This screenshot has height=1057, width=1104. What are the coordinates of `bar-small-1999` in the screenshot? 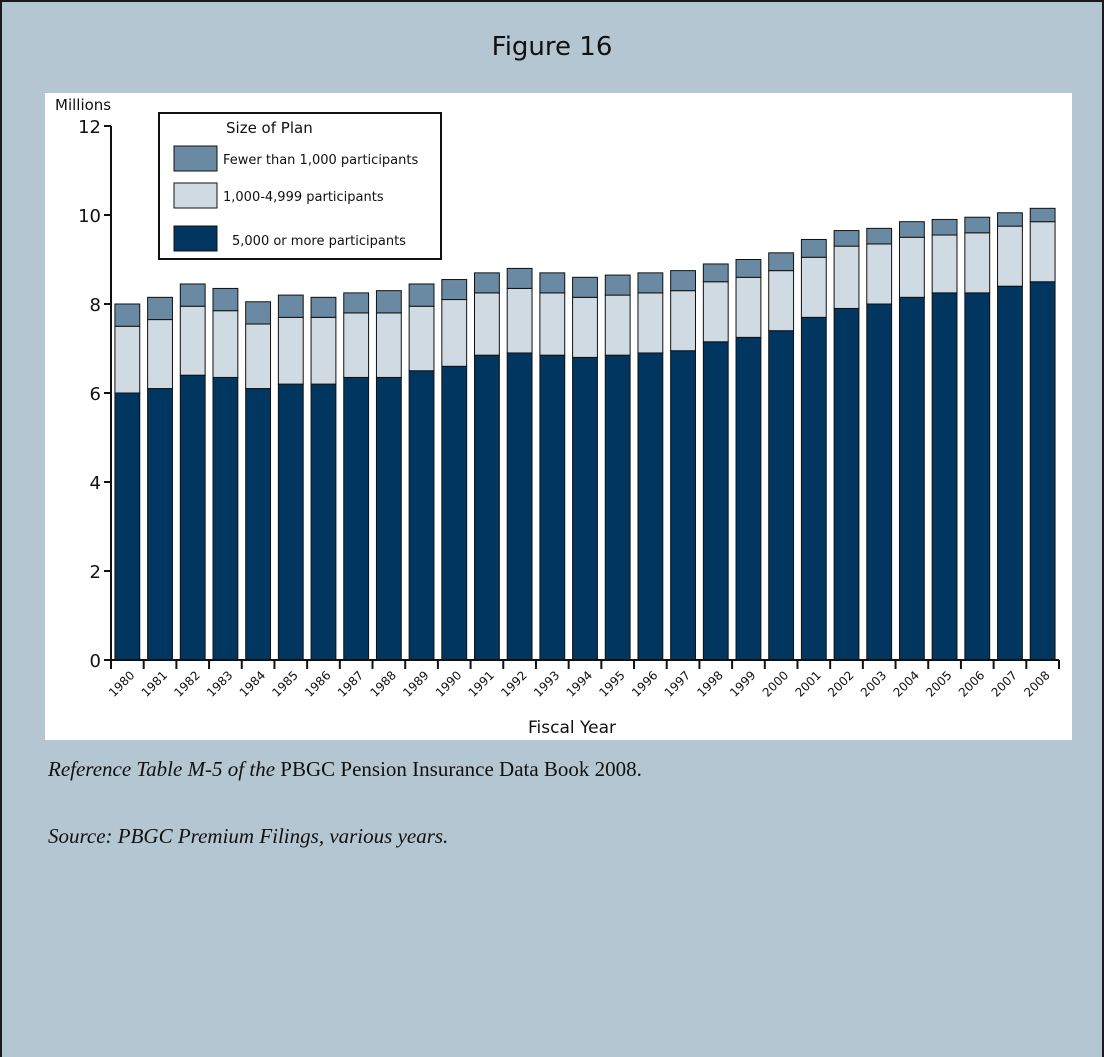 It's located at (748, 268).